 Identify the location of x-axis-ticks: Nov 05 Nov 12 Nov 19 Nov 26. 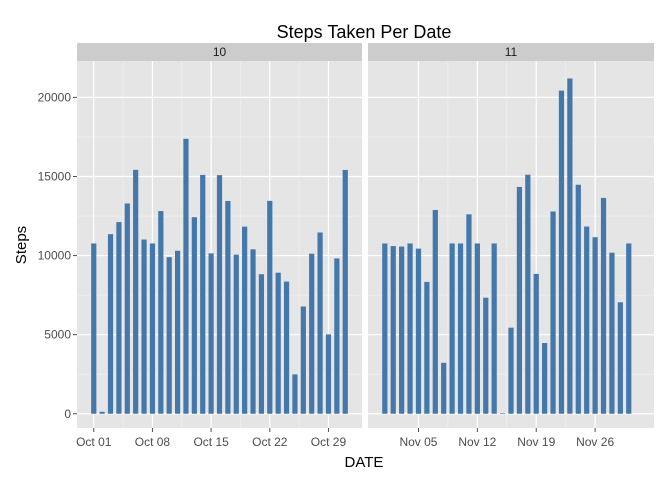
(506, 438).